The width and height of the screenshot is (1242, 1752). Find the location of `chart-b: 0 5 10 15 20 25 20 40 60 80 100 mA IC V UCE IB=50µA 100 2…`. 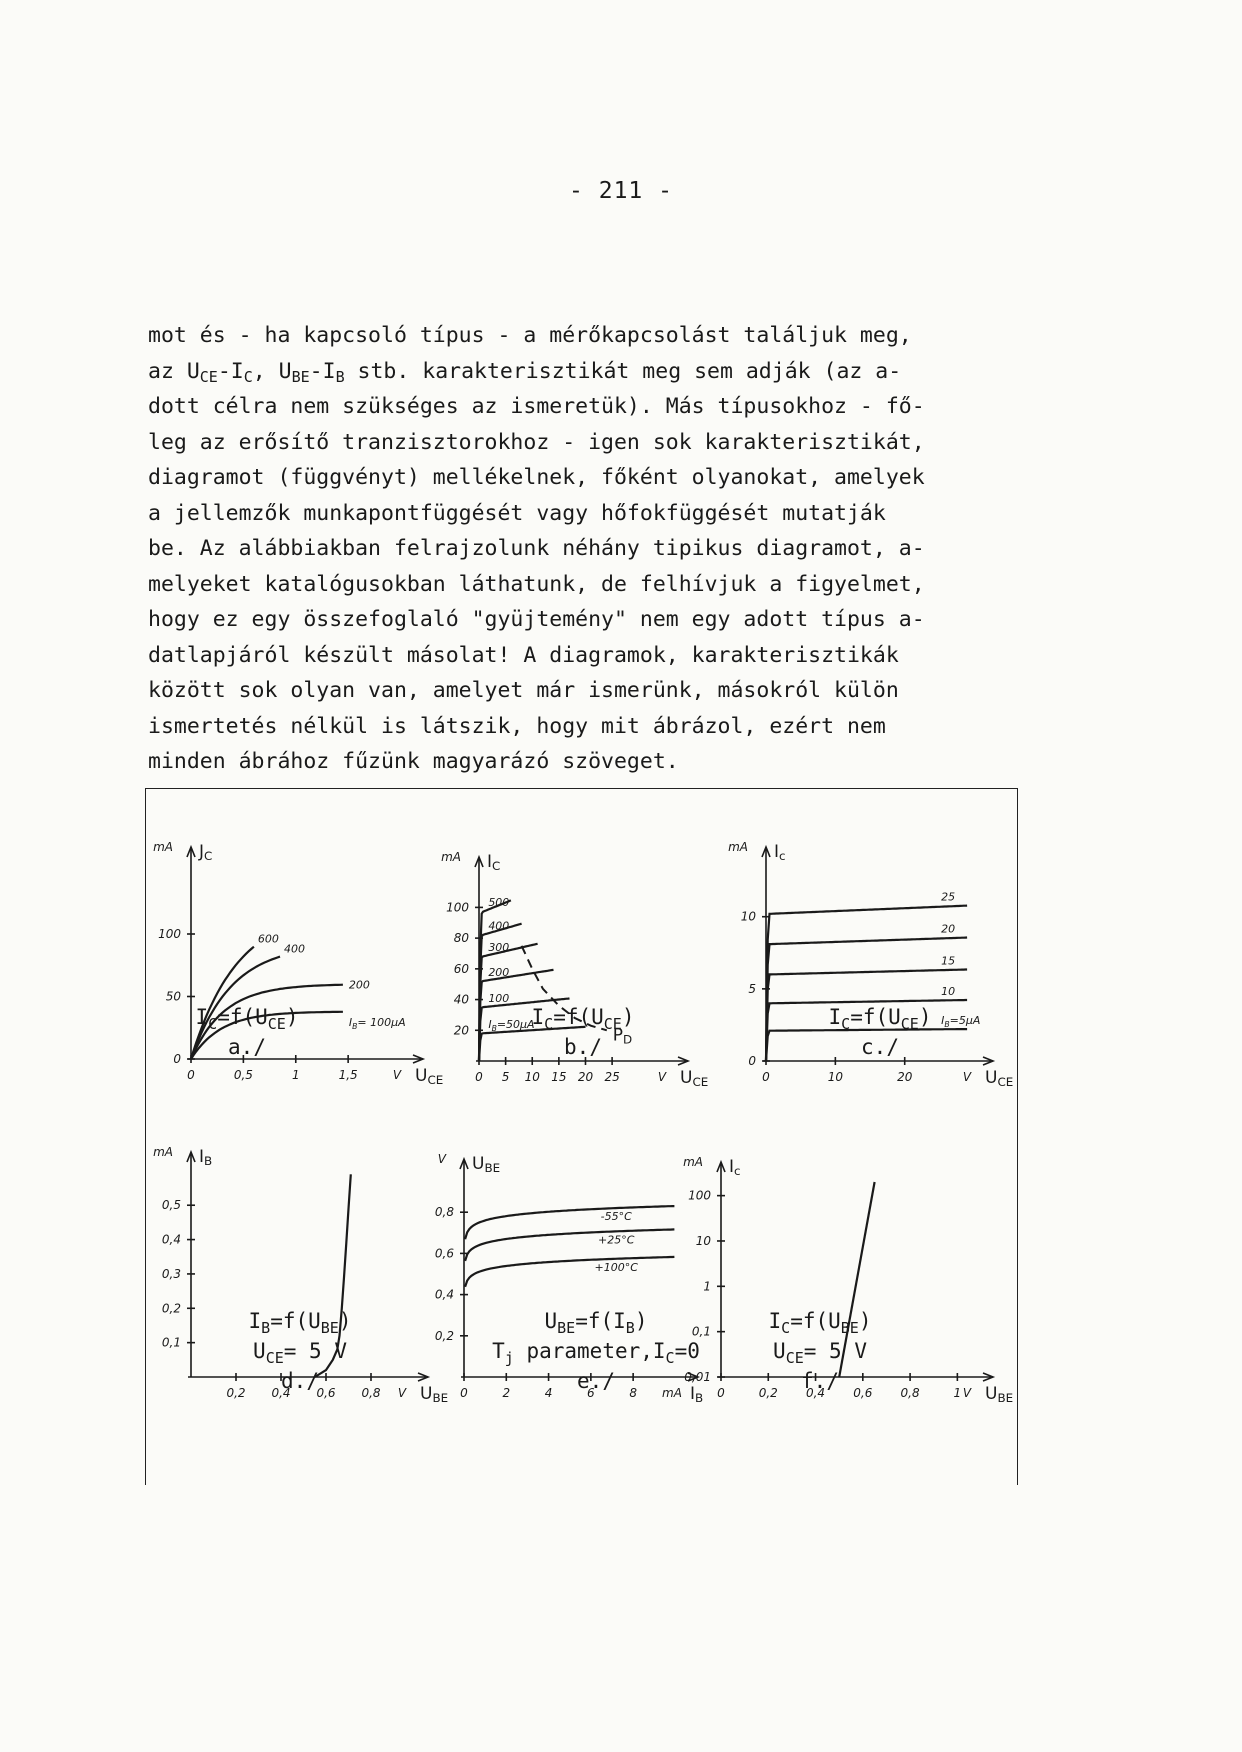

chart-b: 0 5 10 15 20 25 20 40 60 80 100 mA IC V UCE IB=50µA 100 2… is located at coordinates (574, 969).